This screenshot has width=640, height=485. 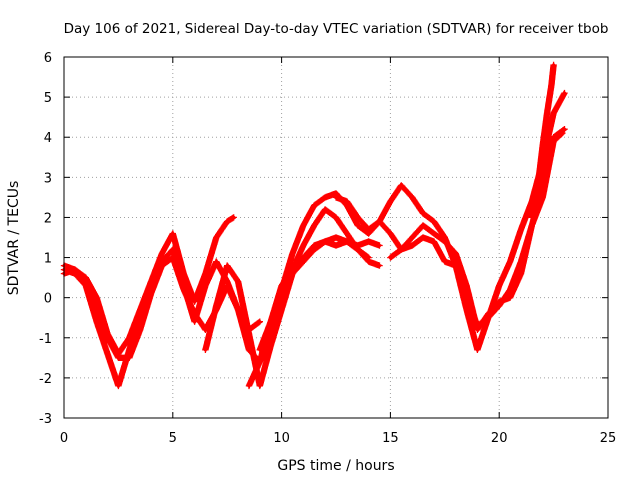 What do you see at coordinates (48, 299) in the screenshot?
I see `y-tick-label: 0` at bounding box center [48, 299].